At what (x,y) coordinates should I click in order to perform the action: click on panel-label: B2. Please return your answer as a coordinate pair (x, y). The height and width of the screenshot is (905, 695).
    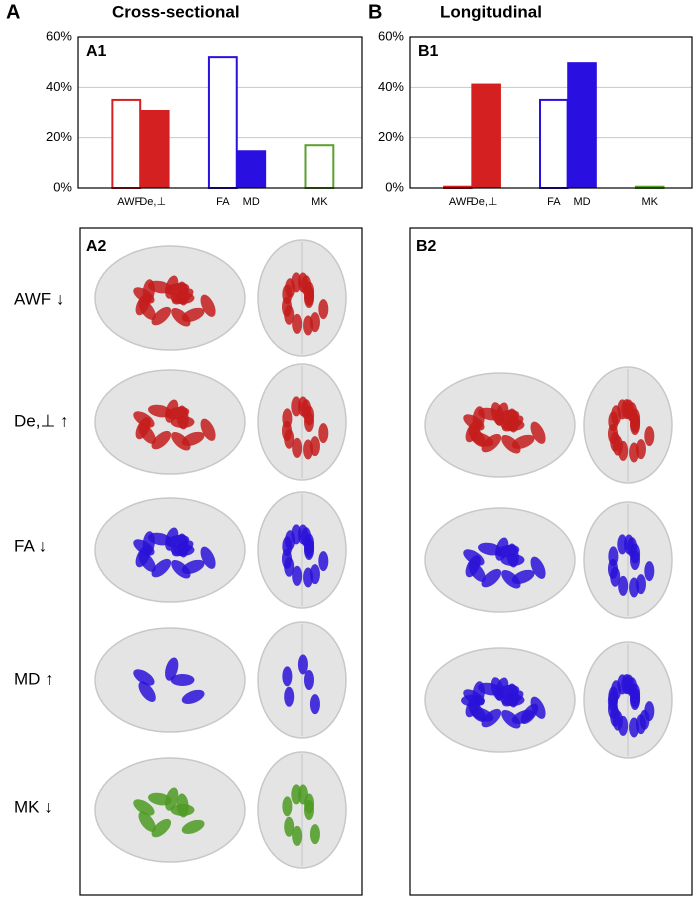
    Looking at the image, I should click on (426, 246).